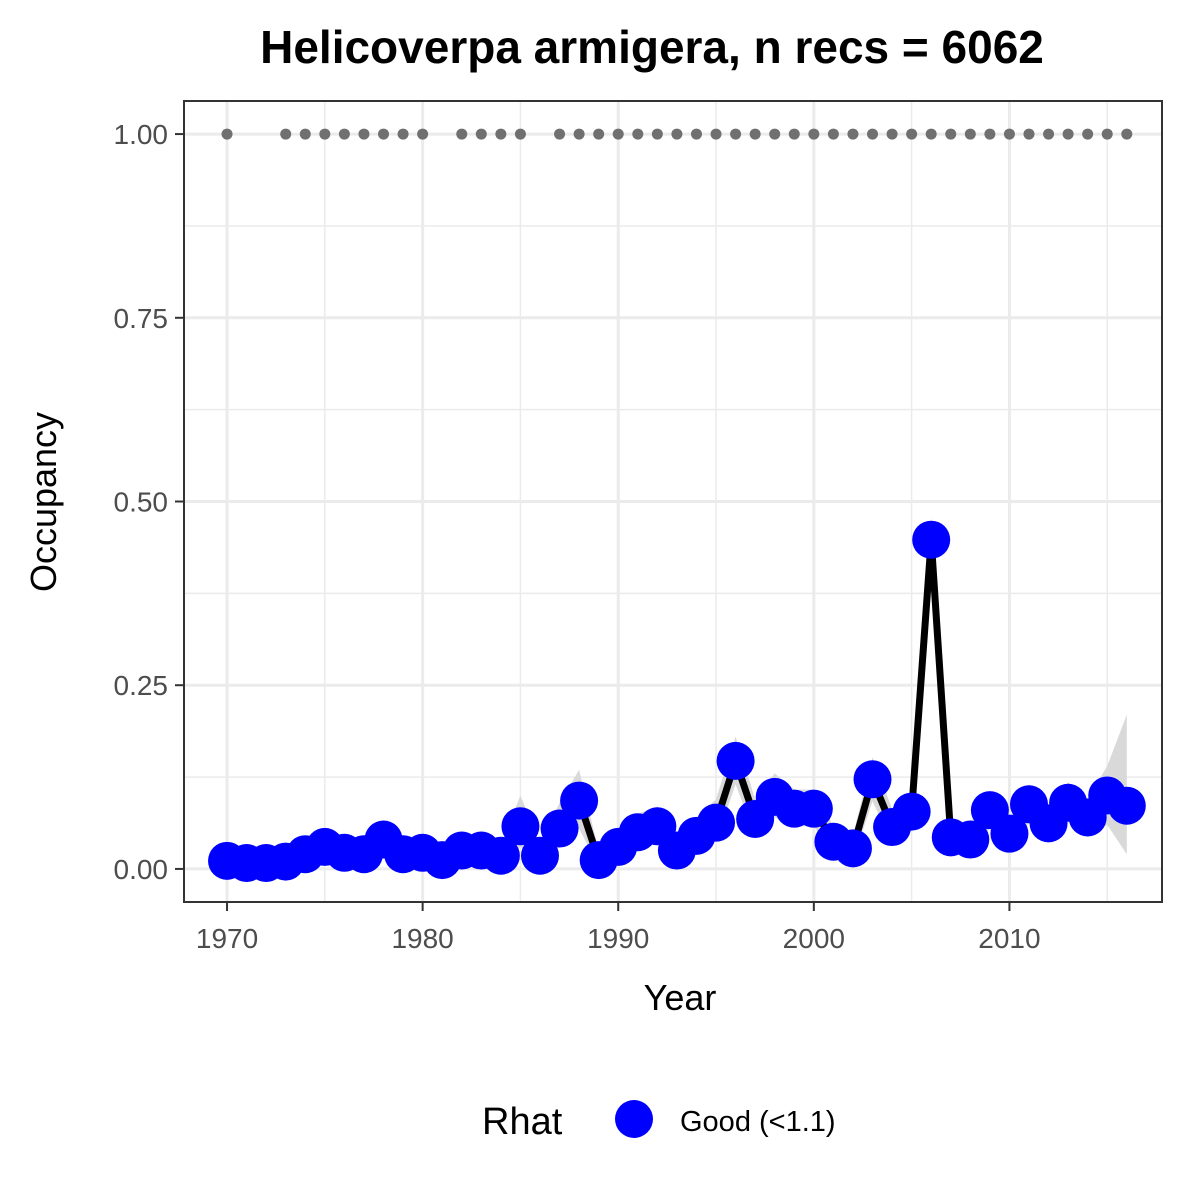 This screenshot has height=1200, width=1200. Describe the element at coordinates (652, 47) in the screenshot. I see `chart-title: Helicoverpa armigera, n recs = 6062` at that location.